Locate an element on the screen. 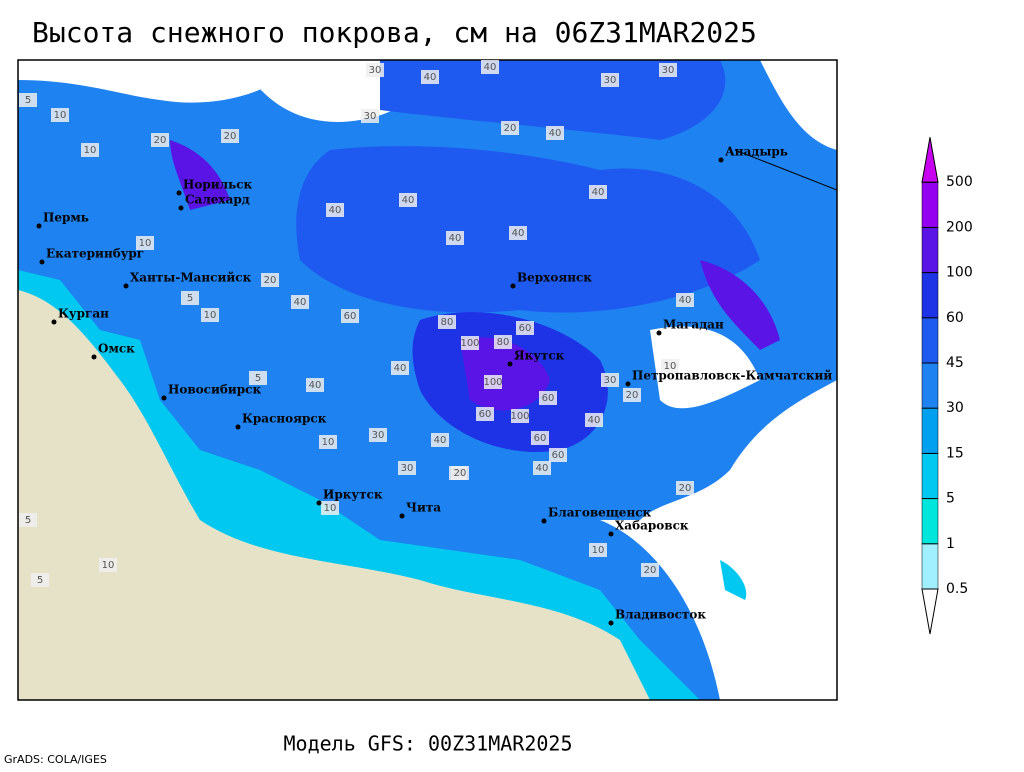  legend-arrow-low is located at coordinates (930, 611).